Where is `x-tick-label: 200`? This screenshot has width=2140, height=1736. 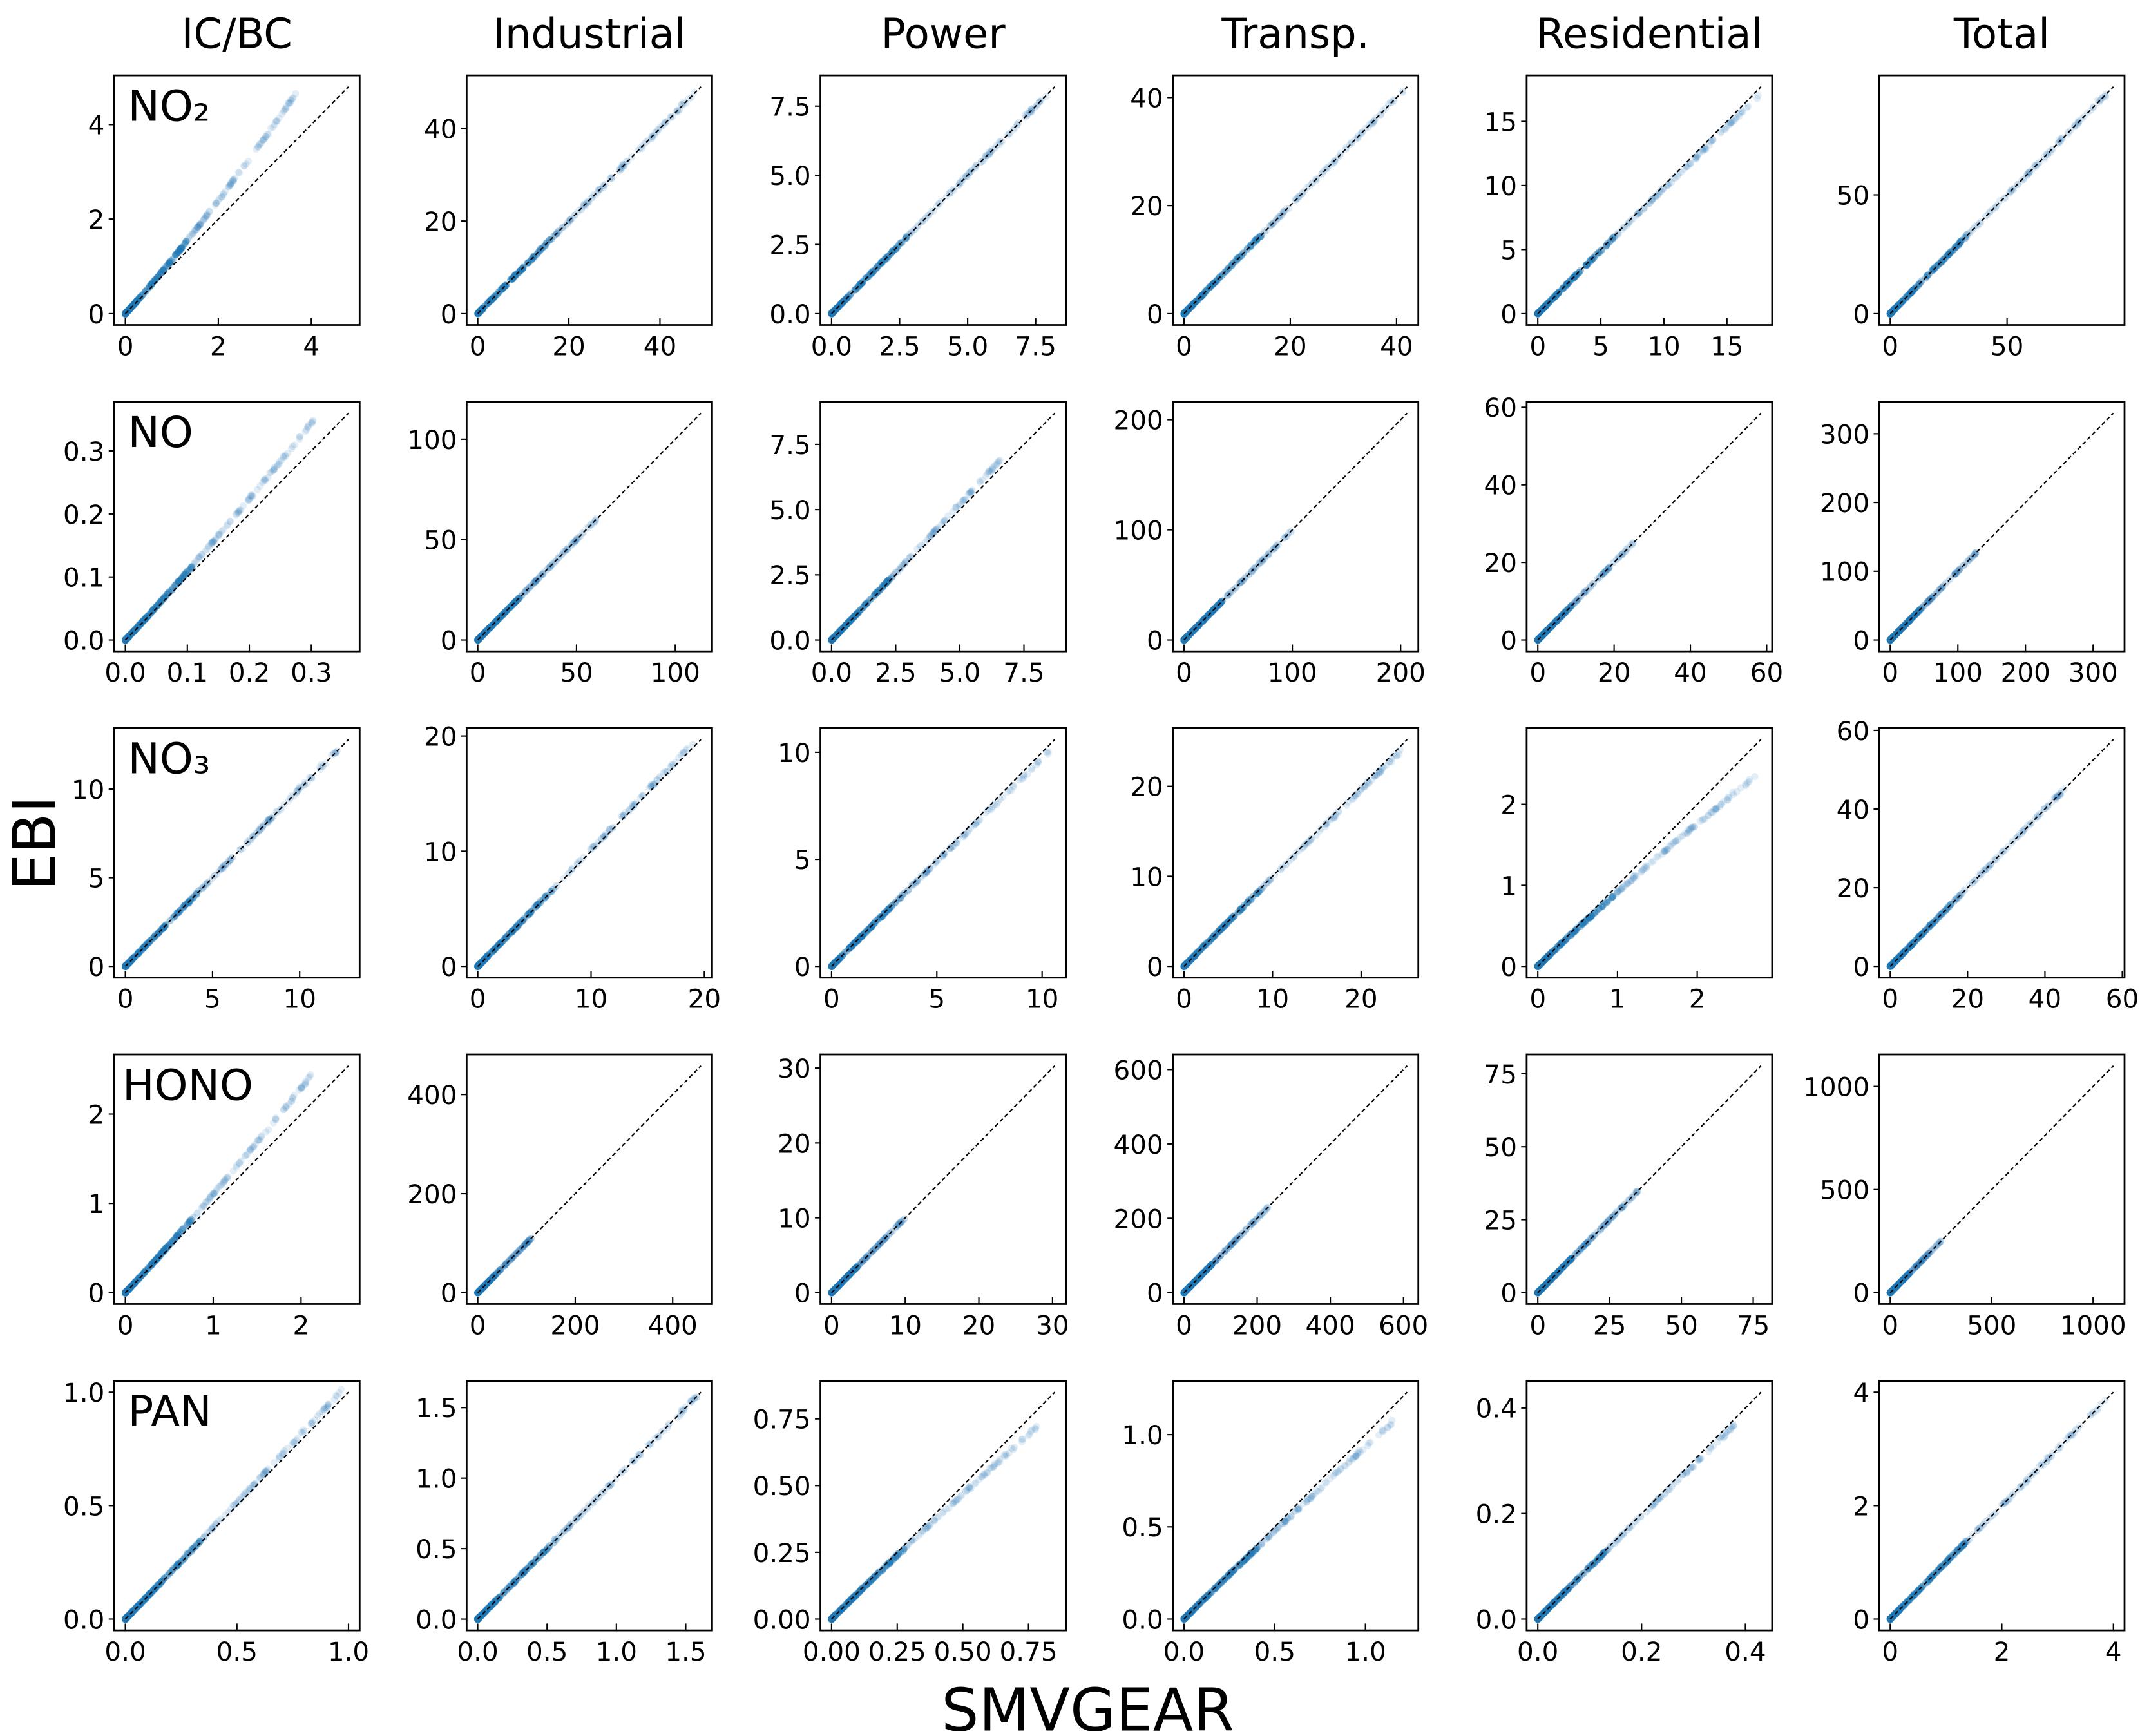 x-tick-label: 200 is located at coordinates (2025, 672).